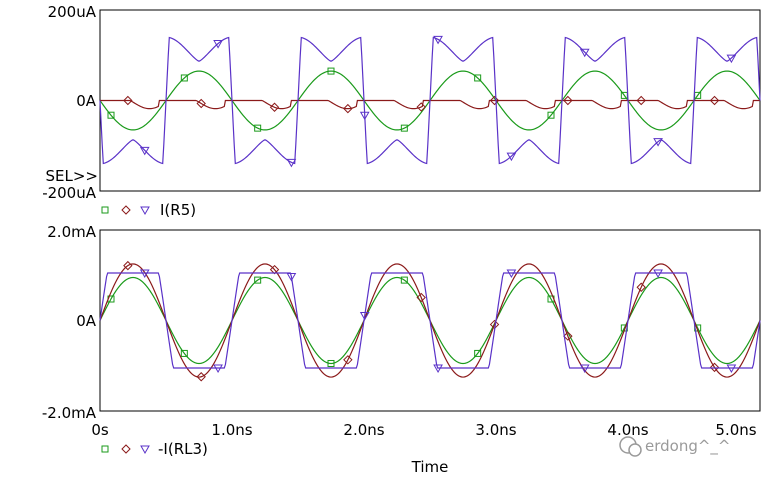  Describe the element at coordinates (688, 446) in the screenshot. I see `watermark-text: erdong^_^` at that location.